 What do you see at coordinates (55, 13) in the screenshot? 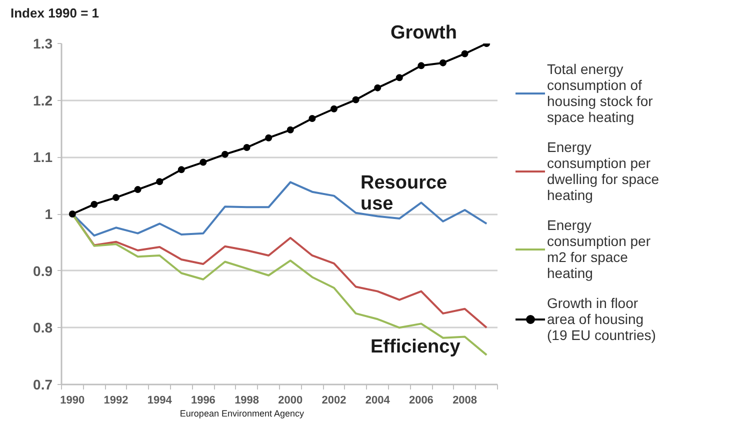
I see `y-axis-title: Index 1990 = 1` at bounding box center [55, 13].